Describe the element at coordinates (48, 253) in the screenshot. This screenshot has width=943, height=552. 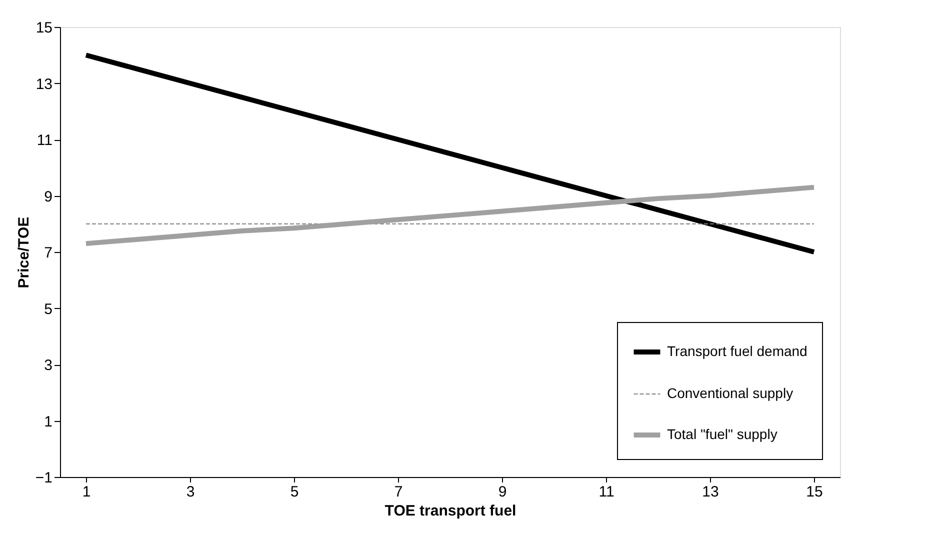
I see `y-tick-label: 7` at that location.